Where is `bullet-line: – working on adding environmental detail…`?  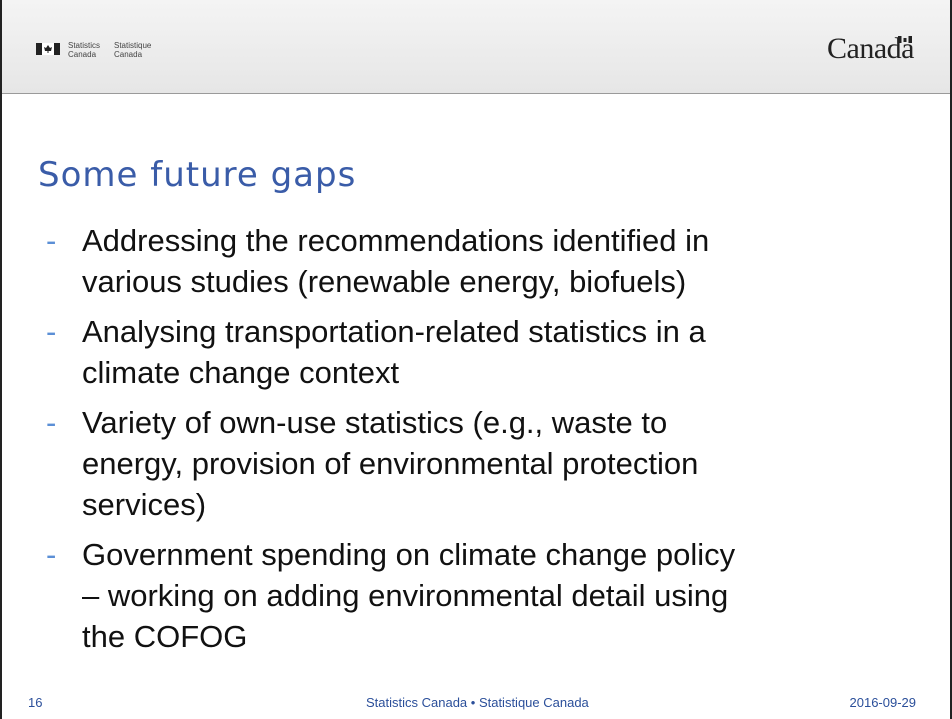
bullet-line: – working on adding environmental detail… is located at coordinates (405, 595).